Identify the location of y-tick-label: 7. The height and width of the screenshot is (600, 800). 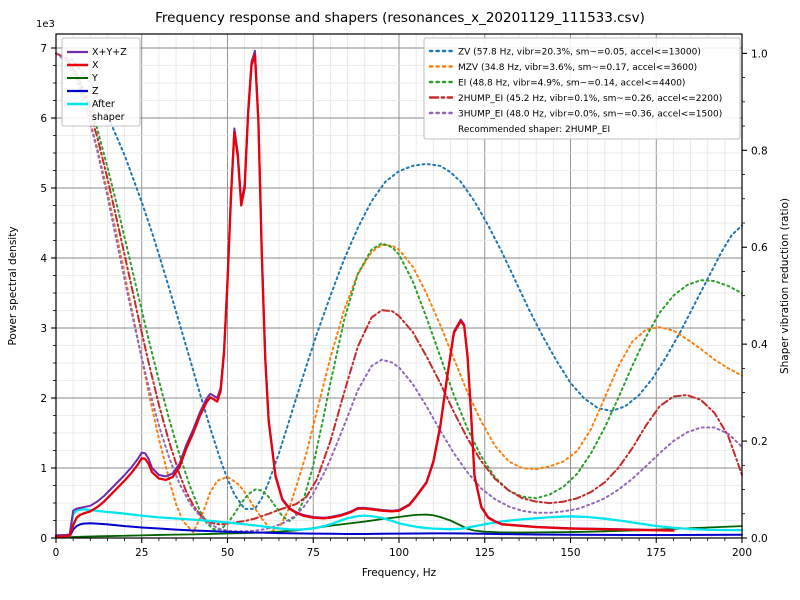
(43, 49).